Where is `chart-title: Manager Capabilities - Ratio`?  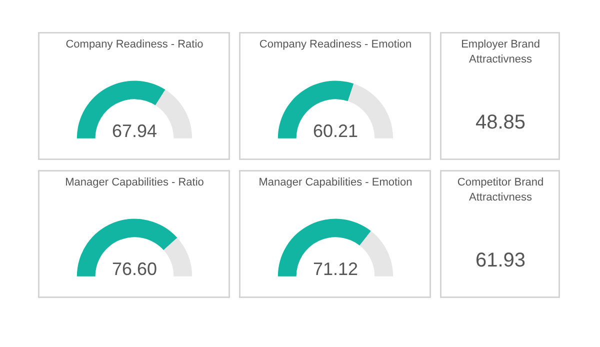
chart-title: Manager Capabilities - Ratio is located at coordinates (134, 182).